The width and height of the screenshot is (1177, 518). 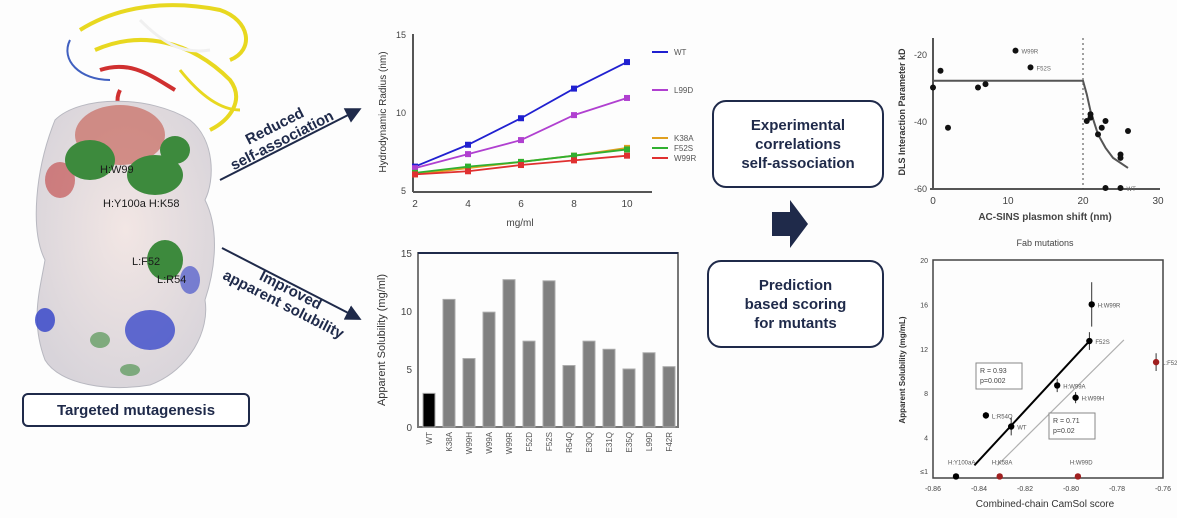 What do you see at coordinates (469, 393) in the screenshot?
I see `bar-W99H` at bounding box center [469, 393].